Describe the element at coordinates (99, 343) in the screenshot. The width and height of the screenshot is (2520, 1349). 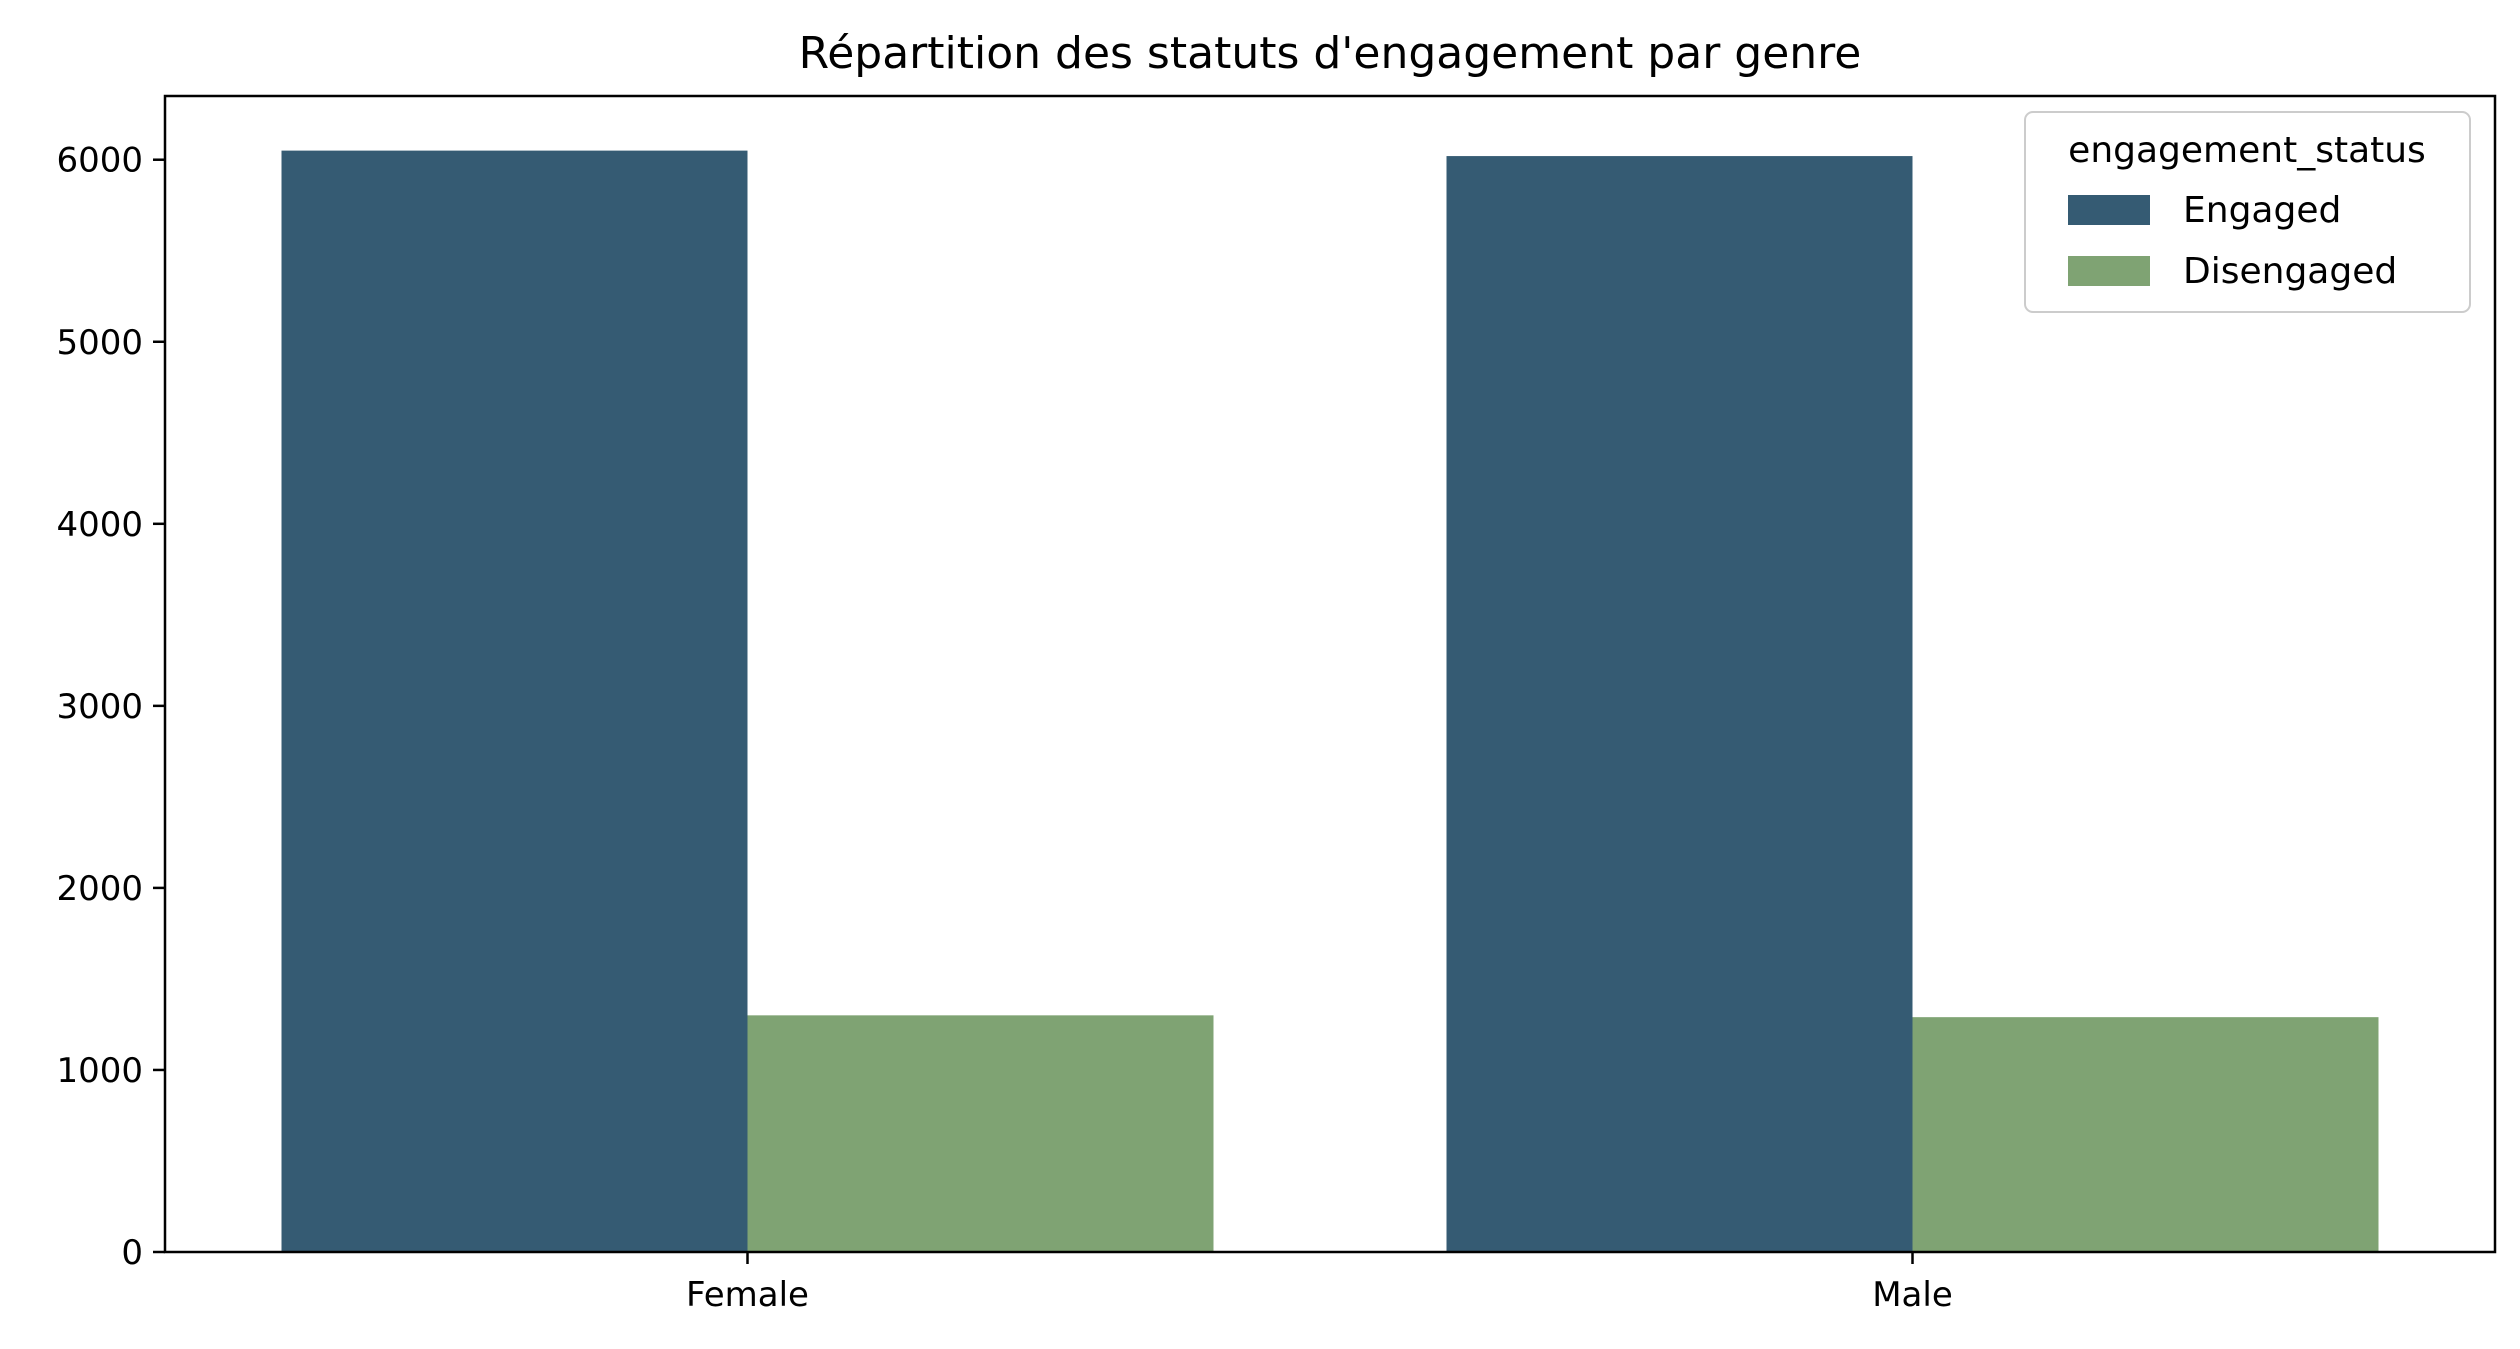
I see `y-tick-label: 5000` at that location.